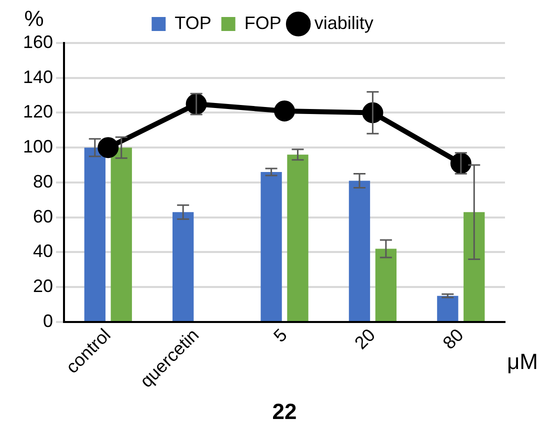 Image resolution: width=555 pixels, height=430 pixels. What do you see at coordinates (43, 251) in the screenshot?
I see `y-tick-label: 40` at bounding box center [43, 251].